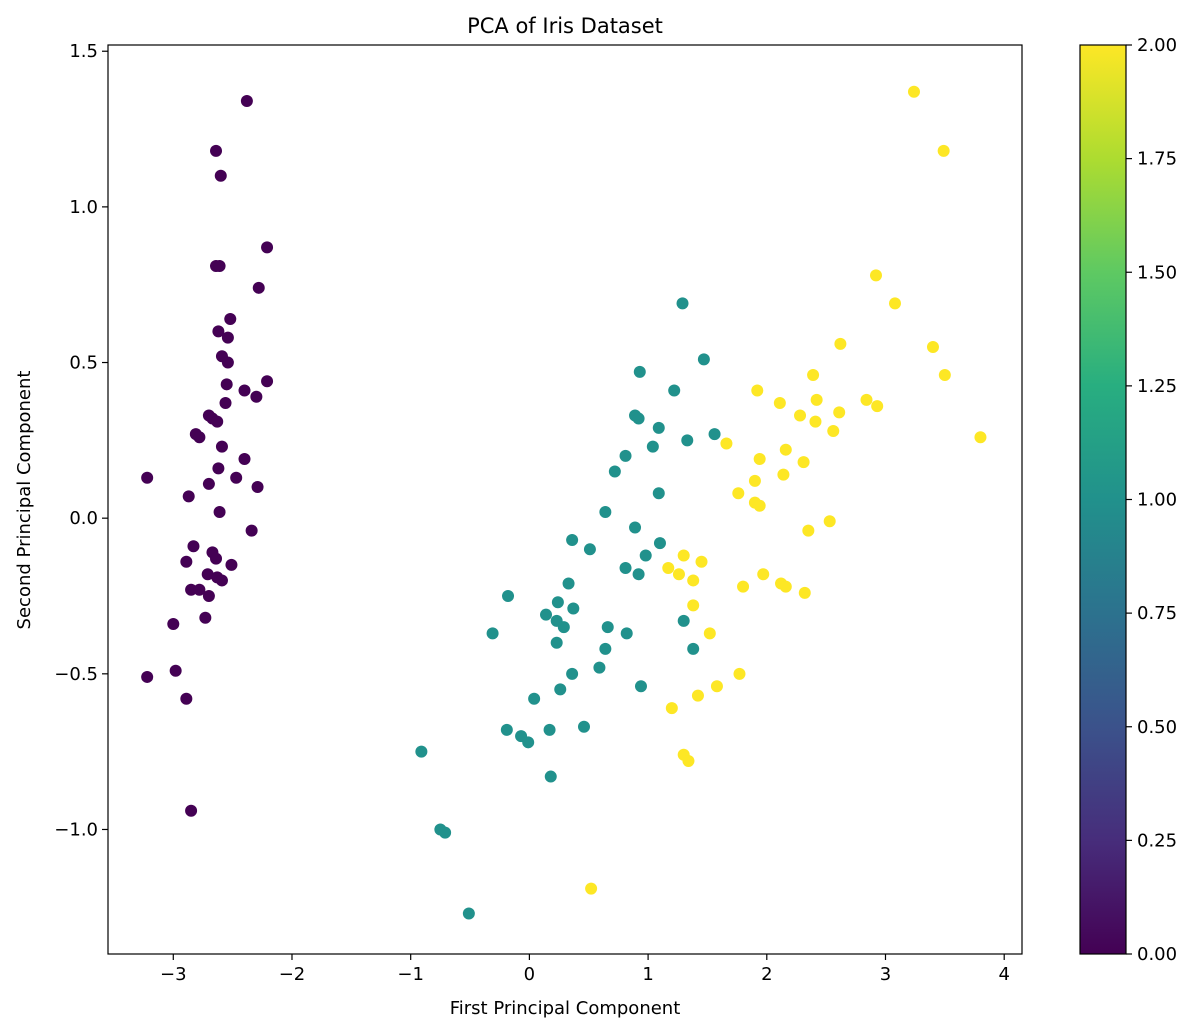 The width and height of the screenshot is (1200, 1033). Describe the element at coordinates (76, 674) in the screenshot. I see `y-tick-label: −0.5` at that location.